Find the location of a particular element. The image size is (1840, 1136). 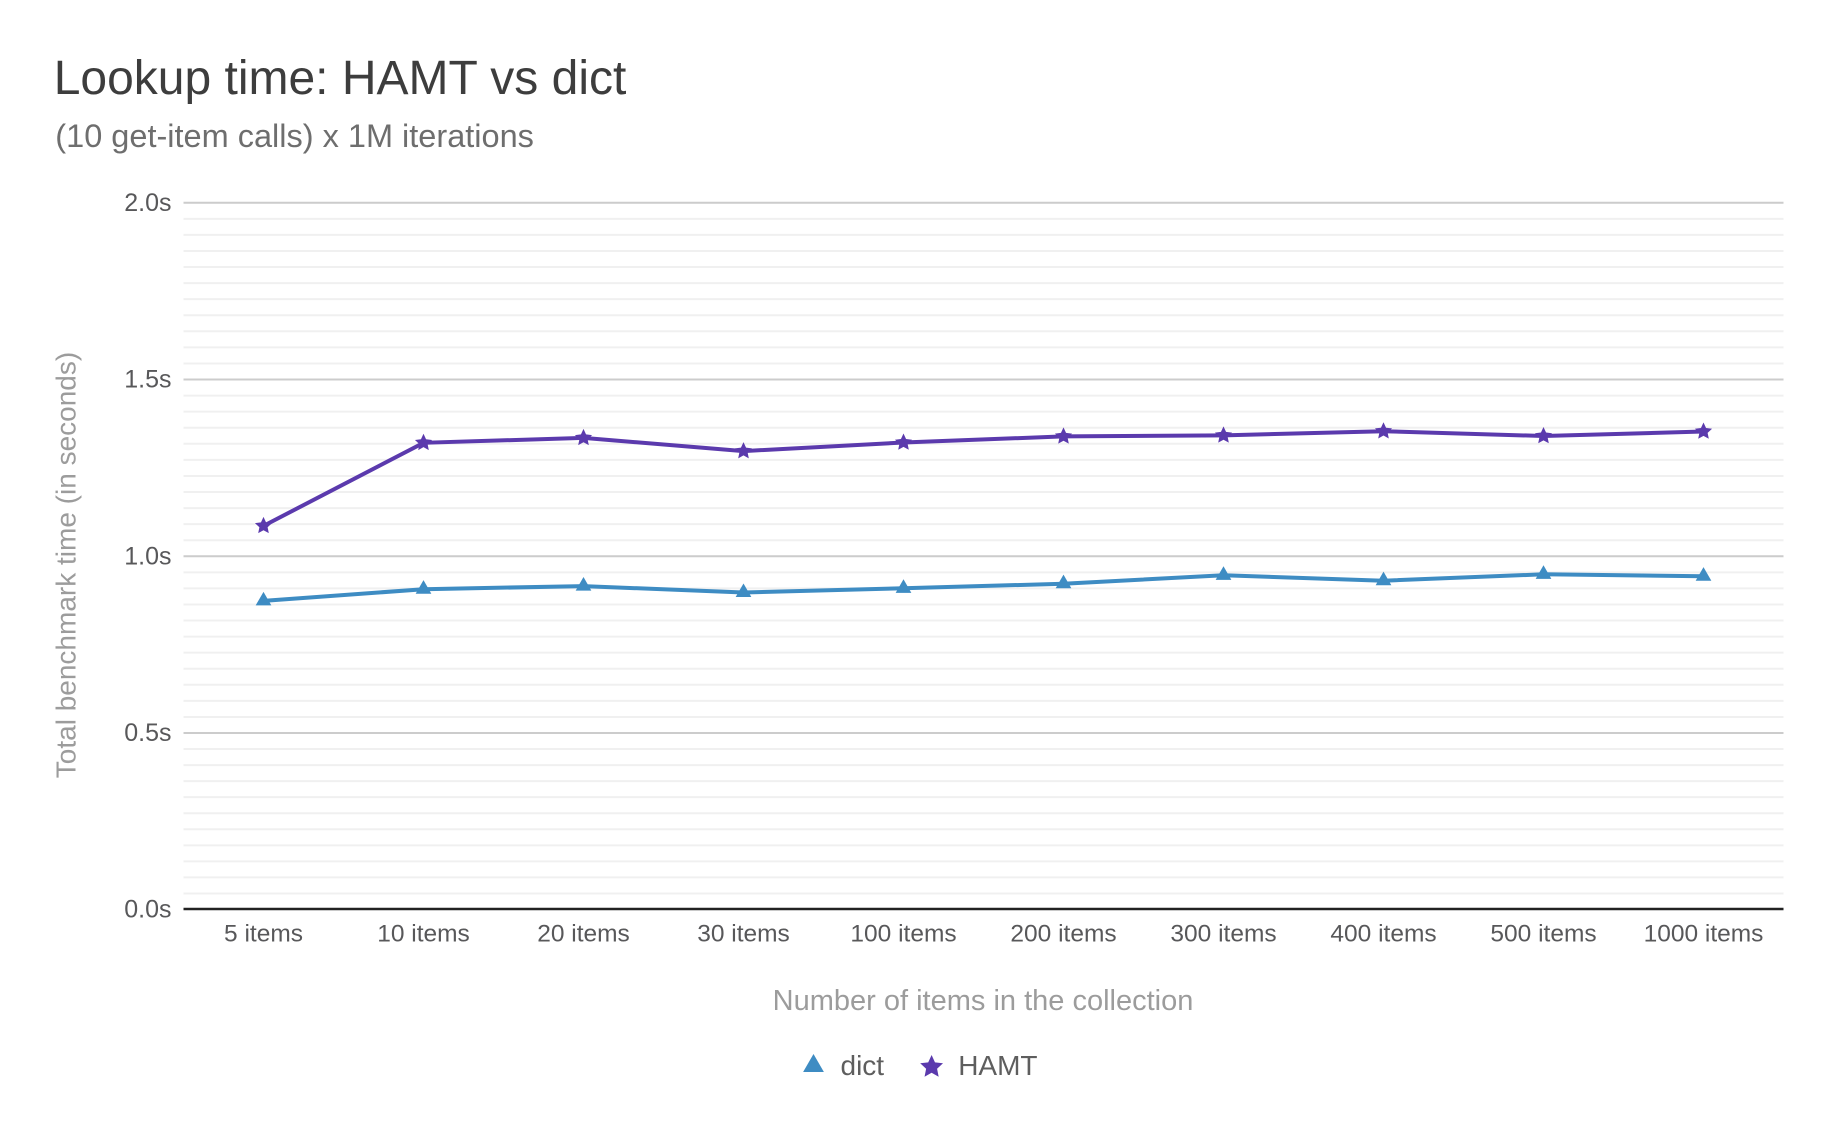

svg-text: 0.0s is located at coordinates (147, 910).